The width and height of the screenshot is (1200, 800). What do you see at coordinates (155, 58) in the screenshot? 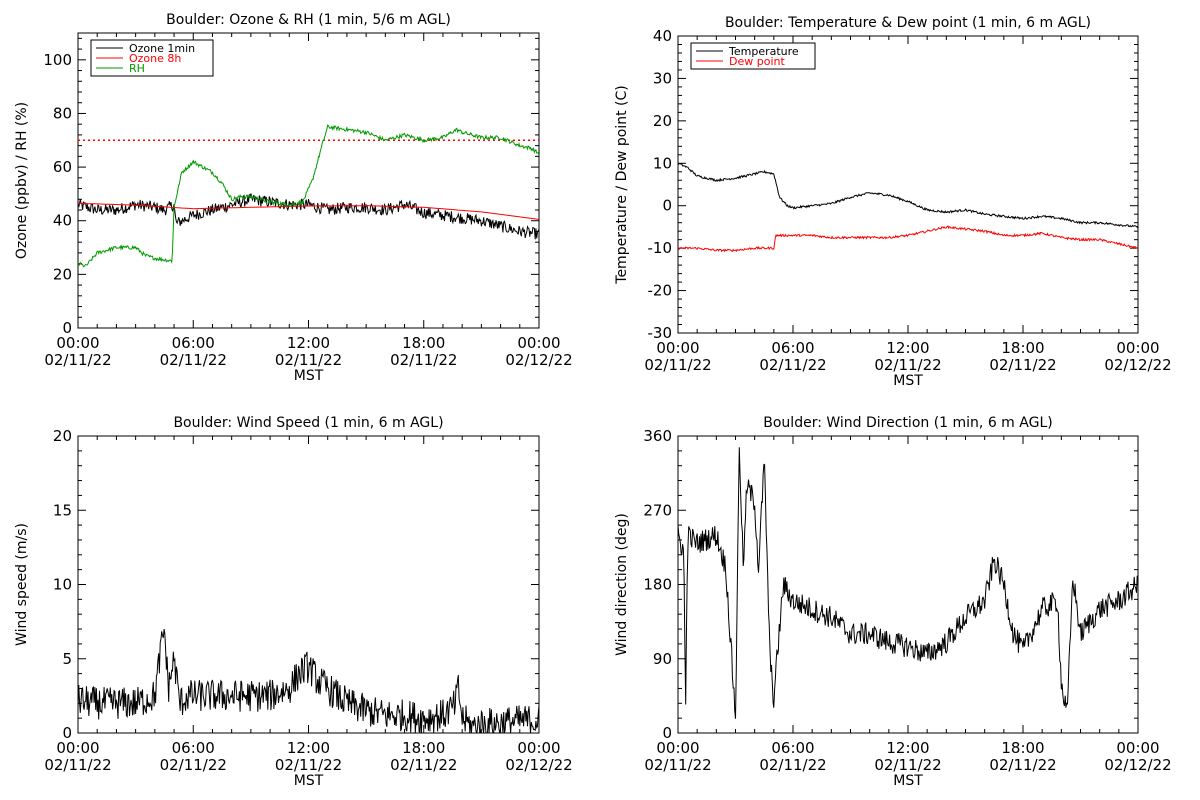
I see `legend-label: Ozone 8h` at bounding box center [155, 58].